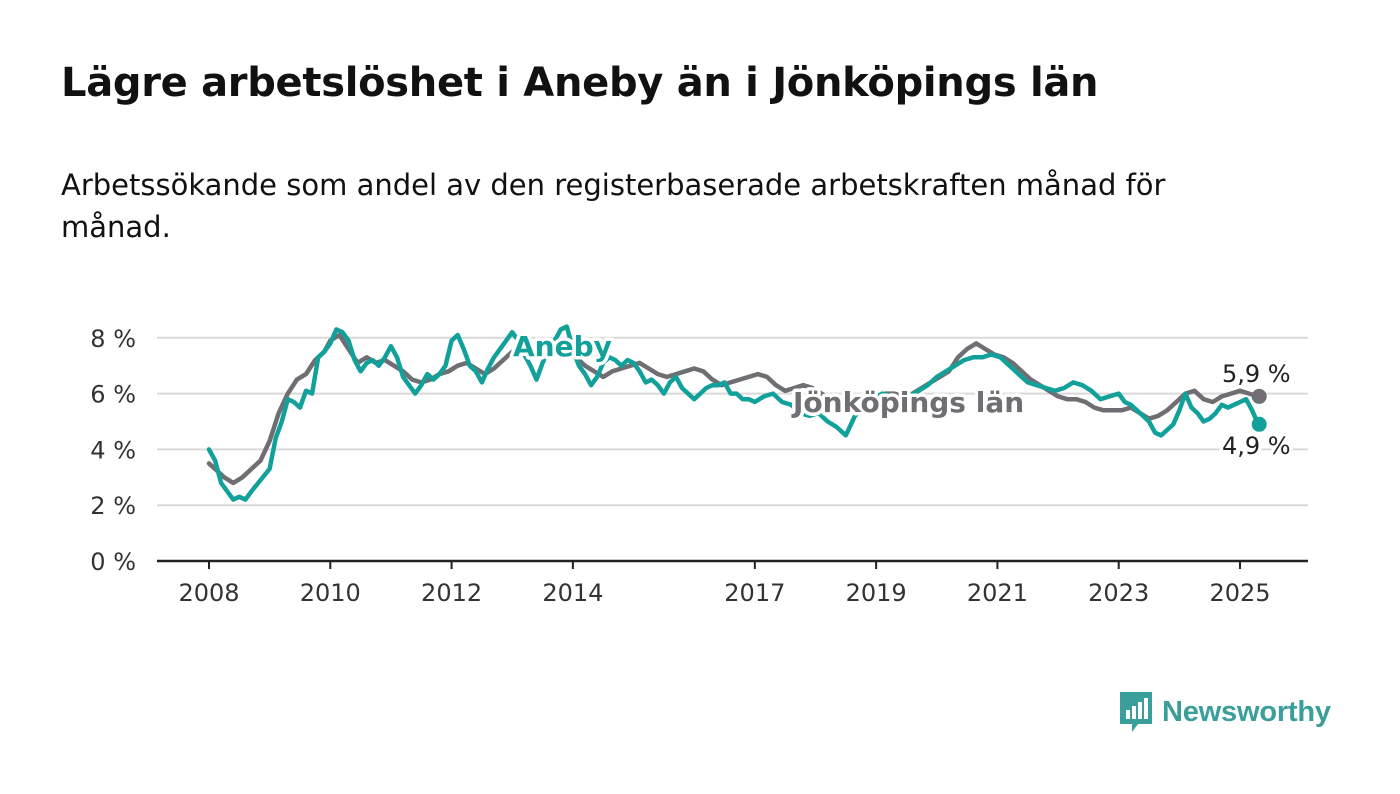 The height and width of the screenshot is (794, 1400). Describe the element at coordinates (1246, 711) in the screenshot. I see `newsworthy-logo-text: Newsworthy` at that location.